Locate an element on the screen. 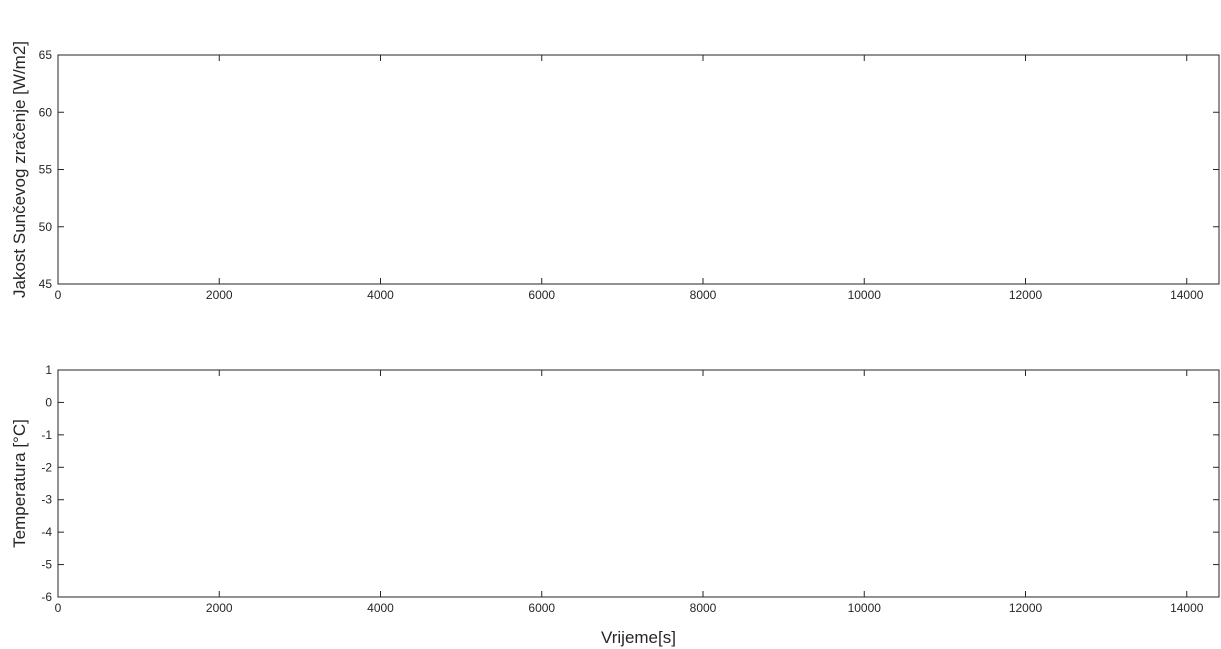 Image resolution: width=1221 pixels, height=649 pixels. y-tick-label-7: 1 is located at coordinates (48, 370).